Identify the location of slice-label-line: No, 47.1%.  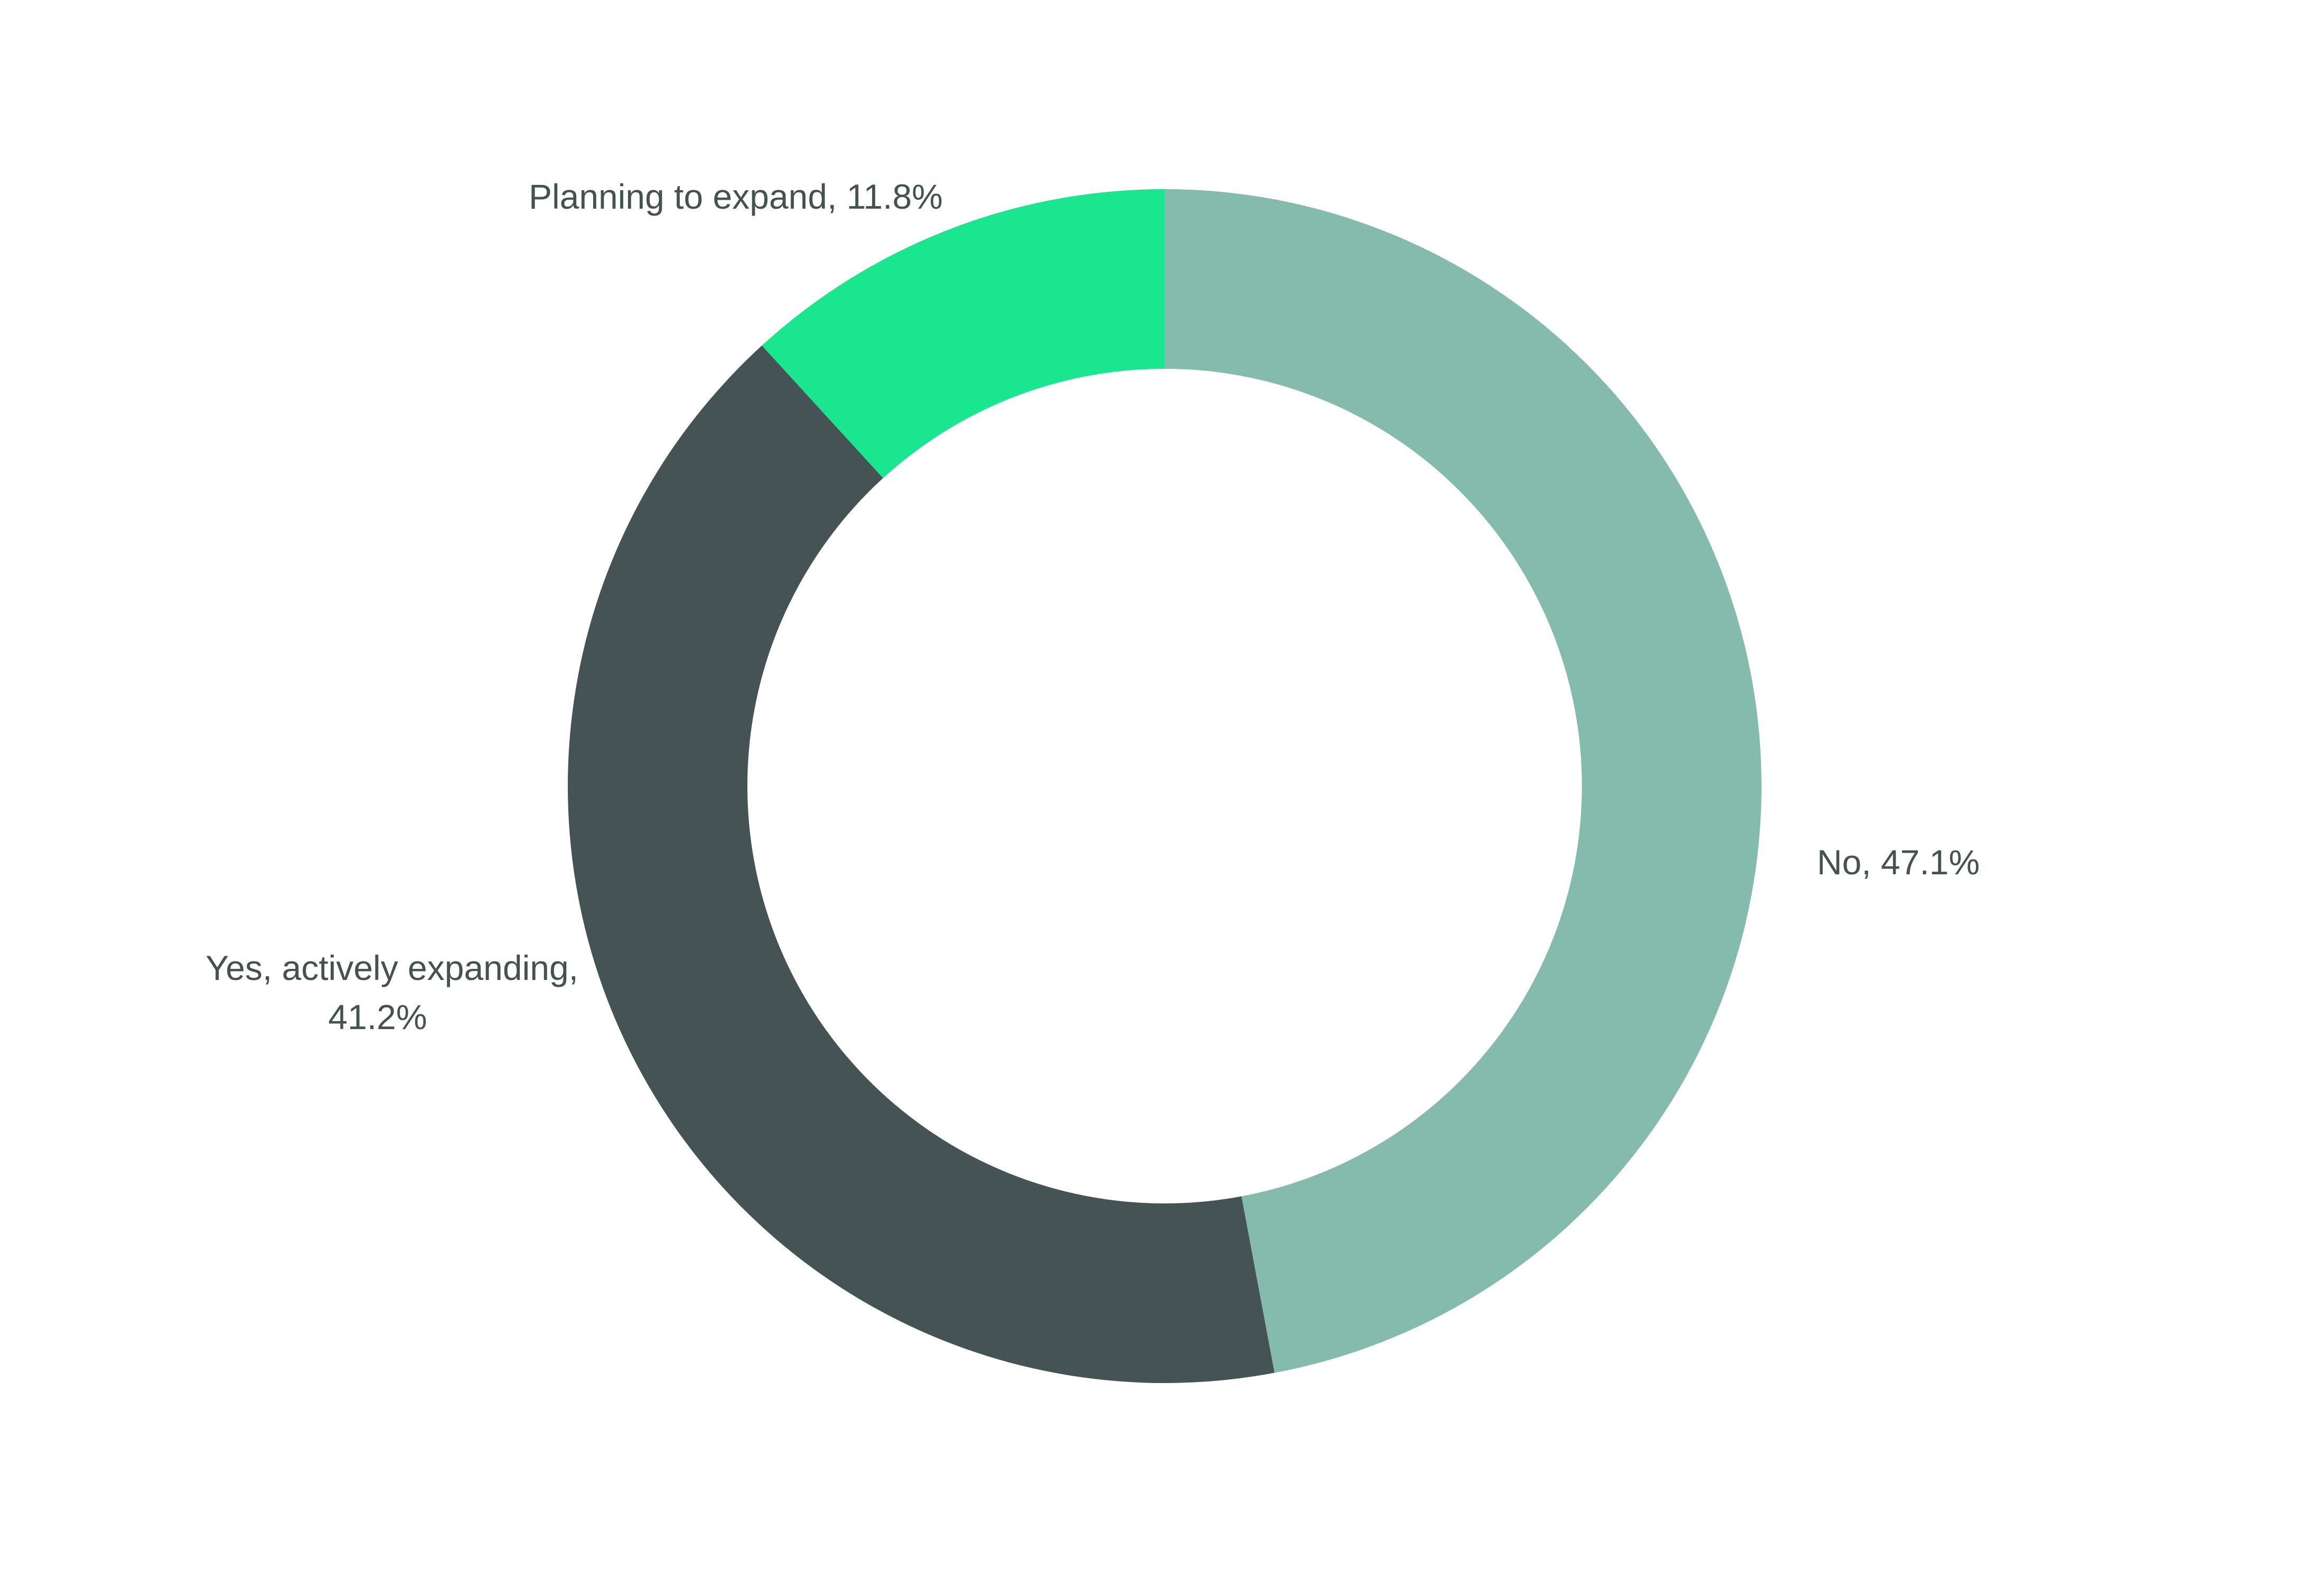
(1898, 862).